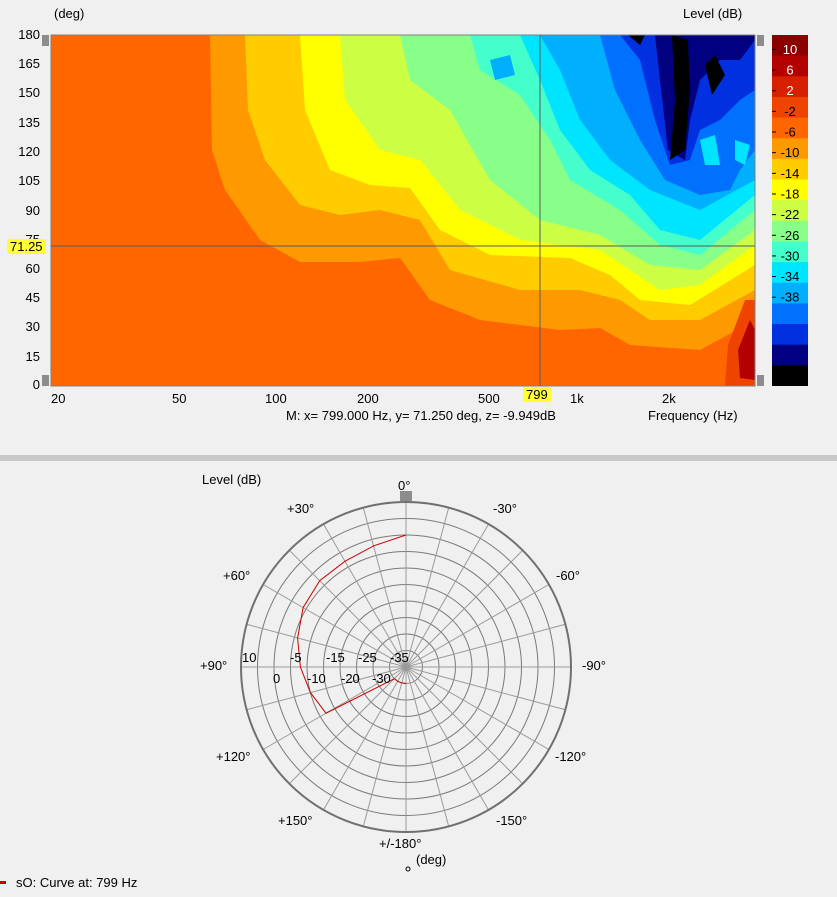 This screenshot has width=837, height=897. What do you see at coordinates (669, 398) in the screenshot?
I see `x-tick-label: 2k` at bounding box center [669, 398].